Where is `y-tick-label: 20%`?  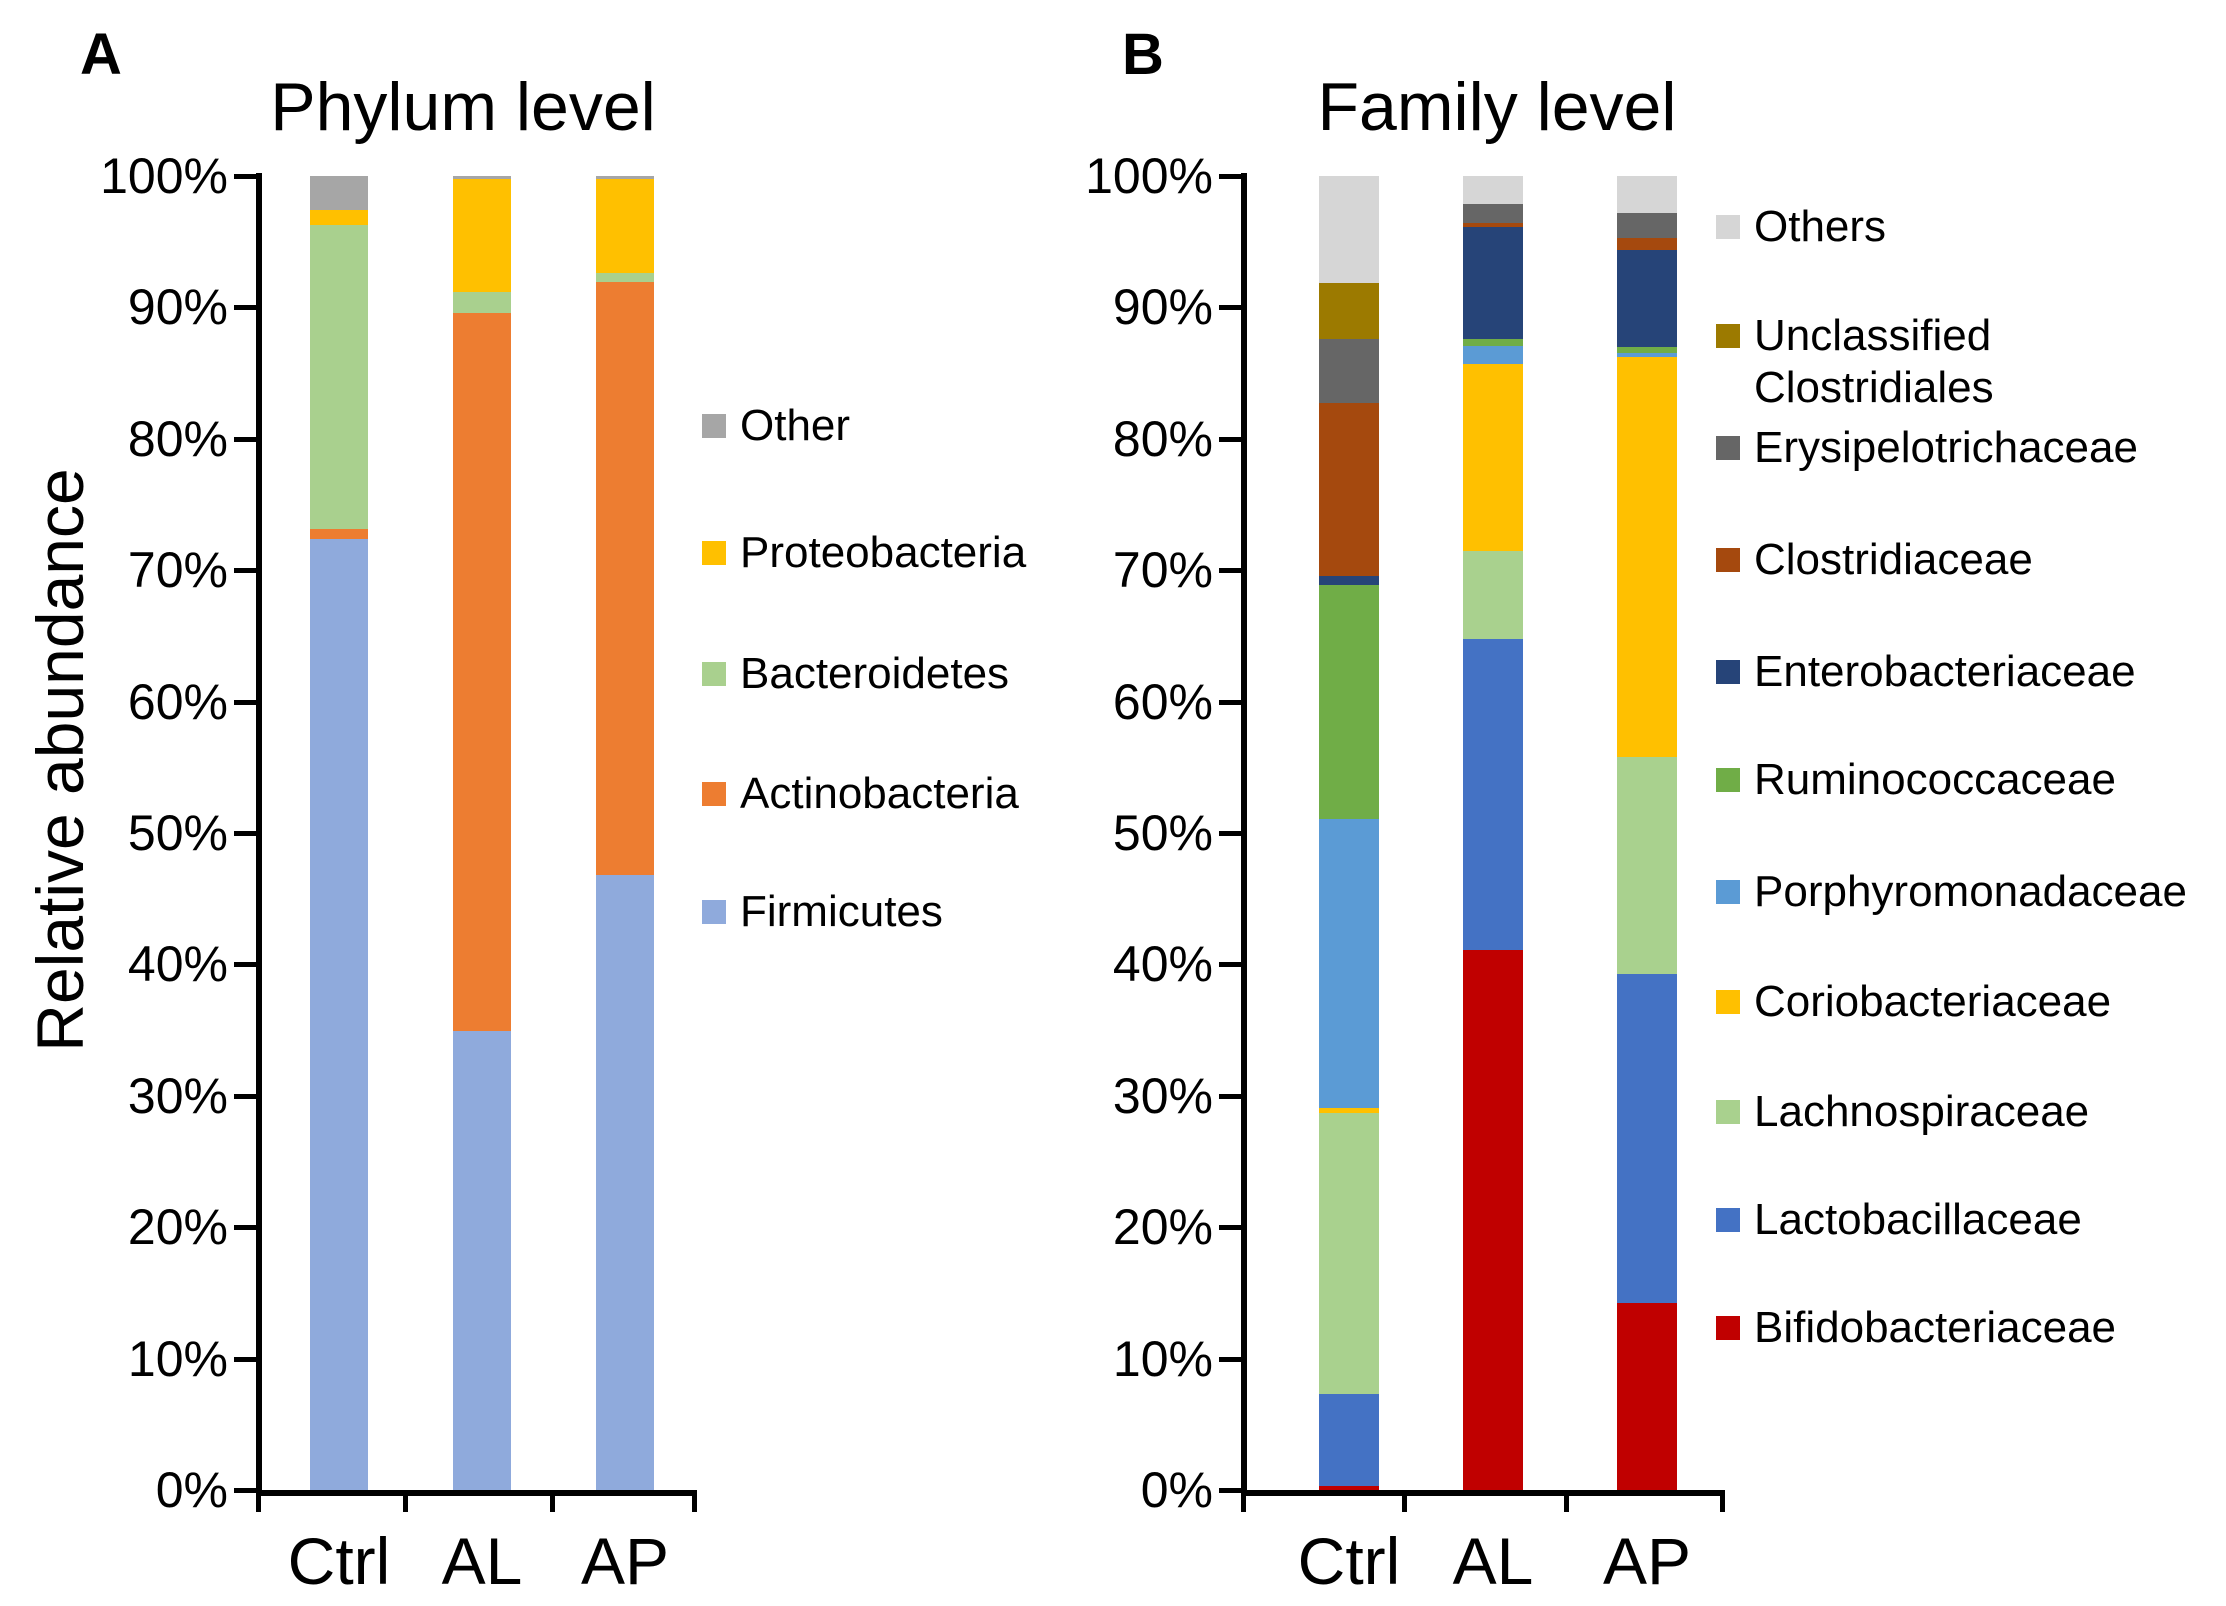
y-tick-label: 20% is located at coordinates (177, 1227).